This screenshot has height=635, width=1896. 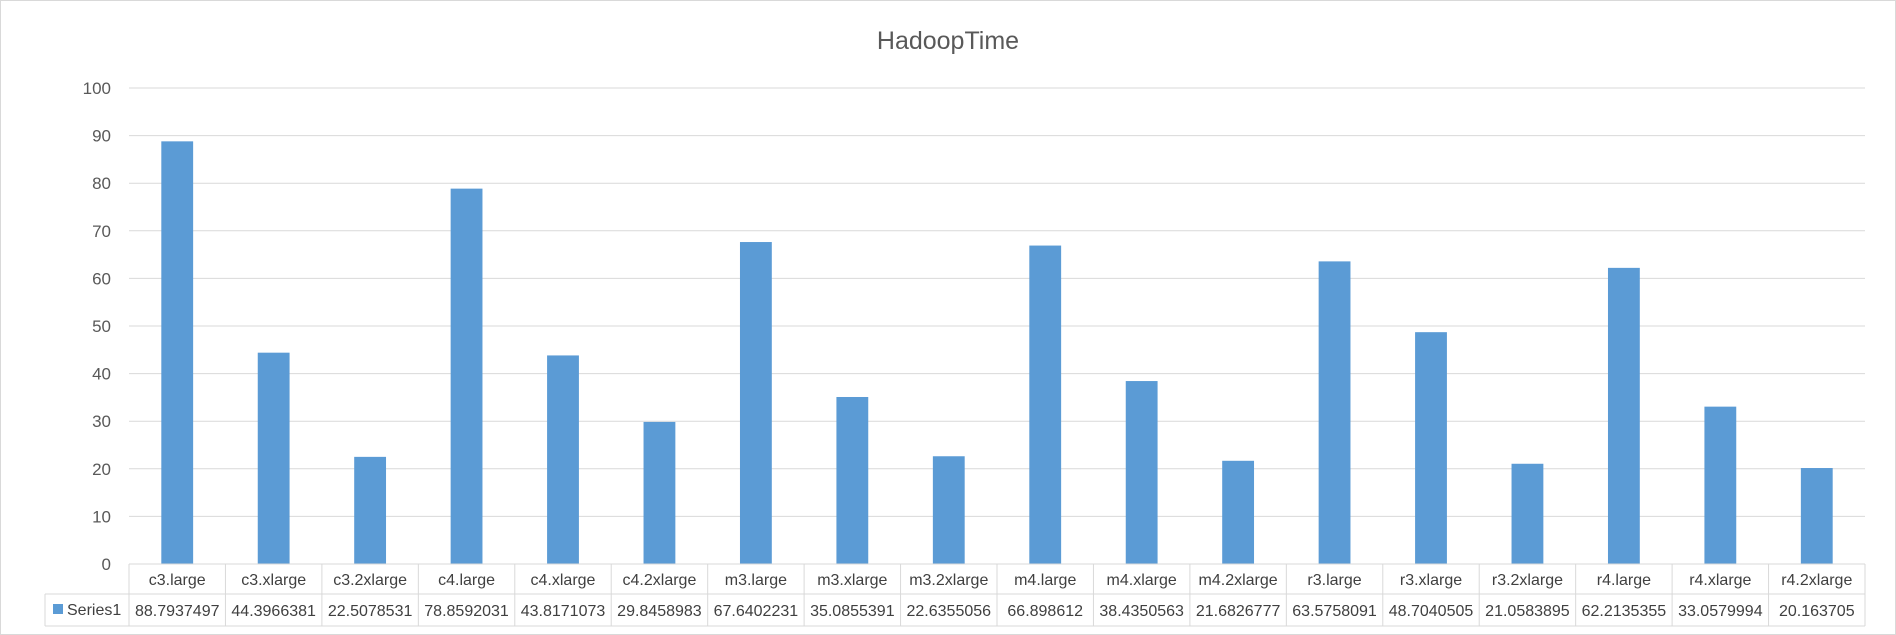 I want to click on category-label: c3.2xlarge, so click(x=370, y=580).